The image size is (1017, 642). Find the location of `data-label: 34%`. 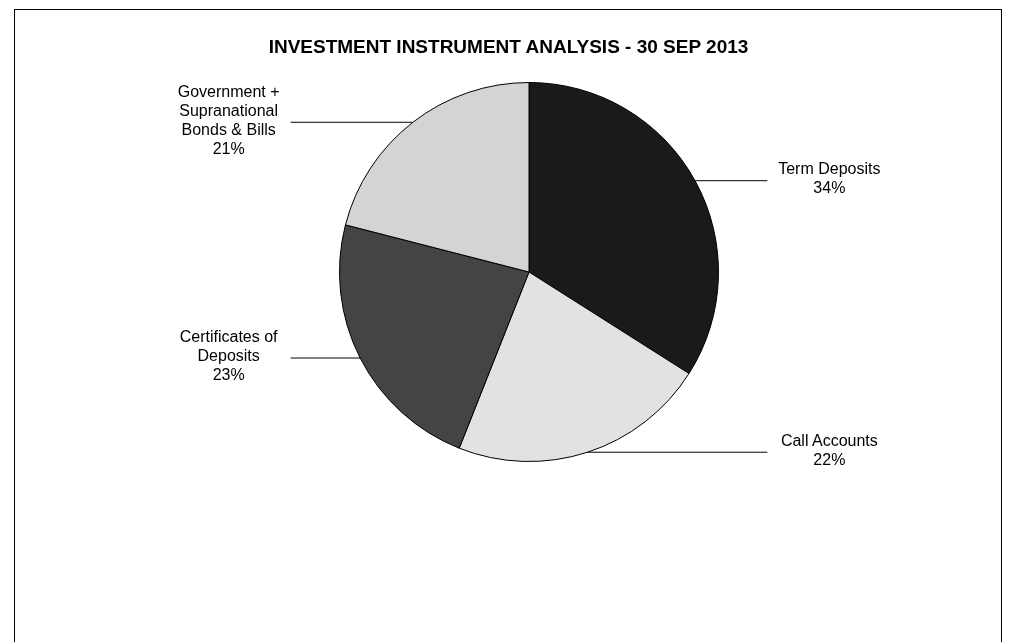

data-label: 34% is located at coordinates (829, 188).